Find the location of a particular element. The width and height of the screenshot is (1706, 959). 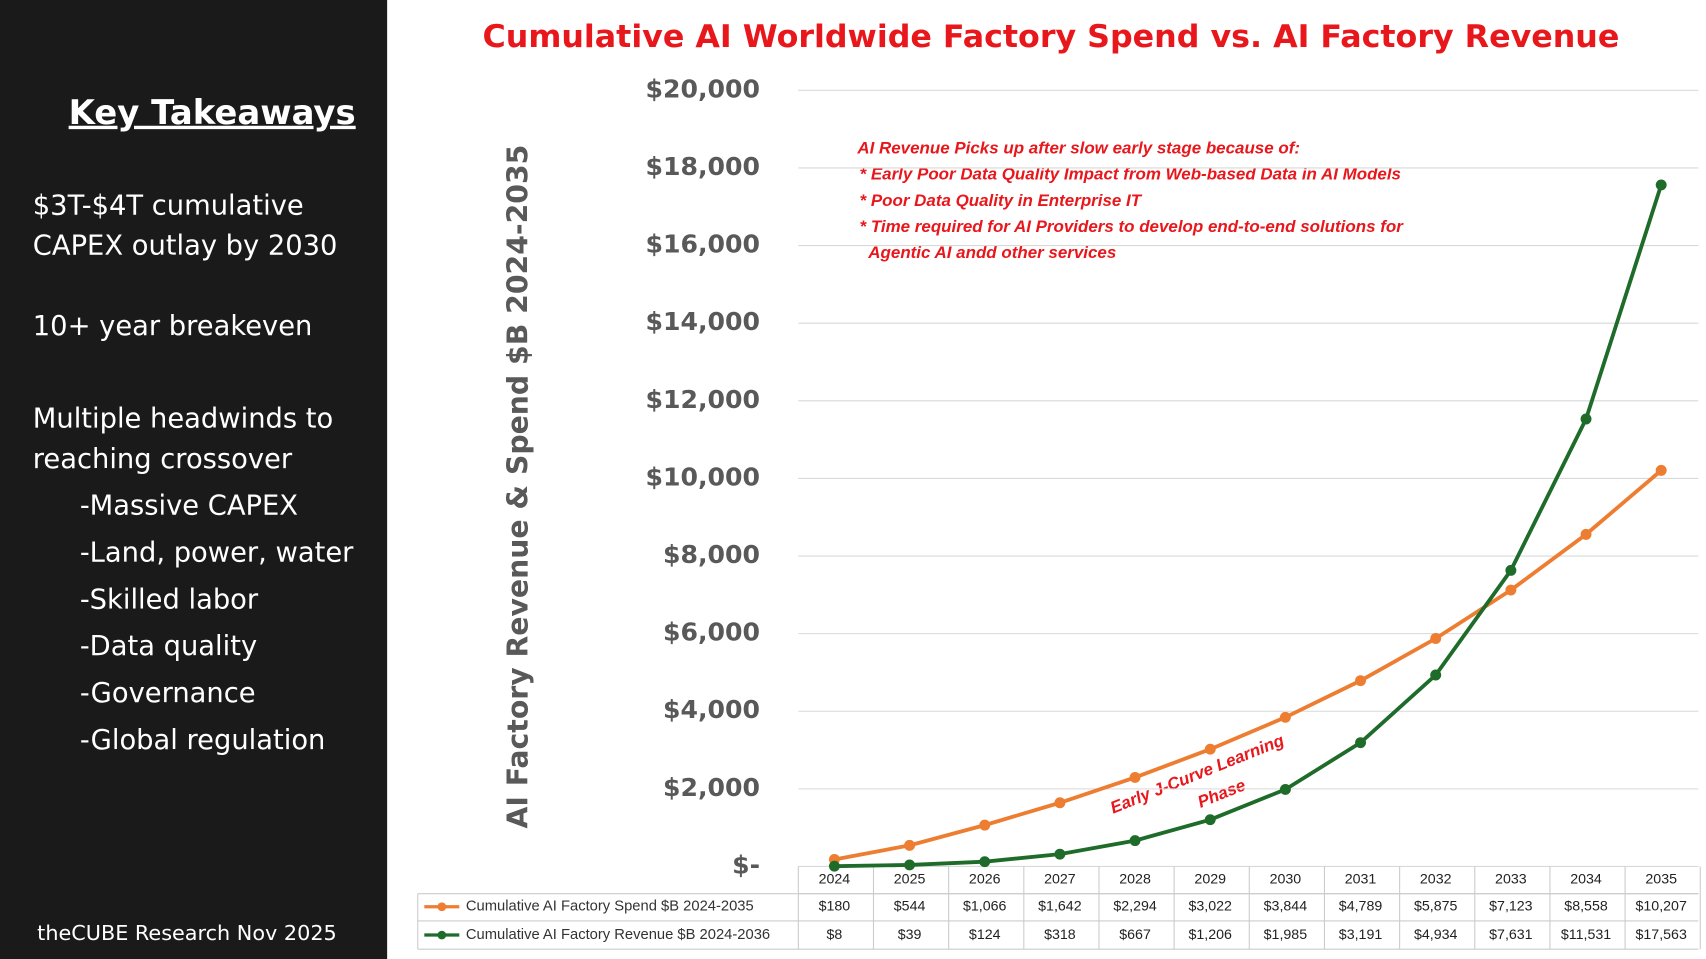

table-value: $11,531 is located at coordinates (1586, 935).